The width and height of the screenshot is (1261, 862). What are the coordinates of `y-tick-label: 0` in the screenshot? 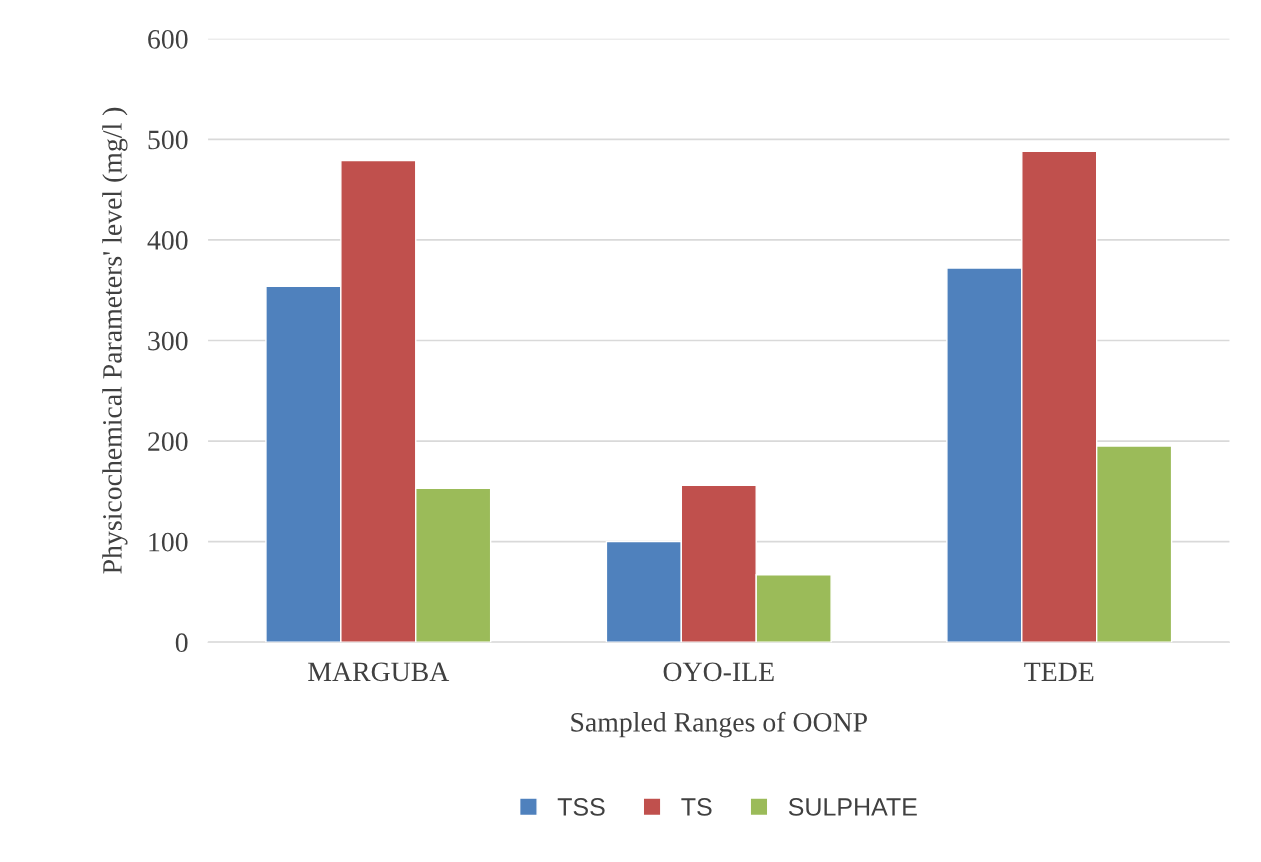 It's located at (181, 643).